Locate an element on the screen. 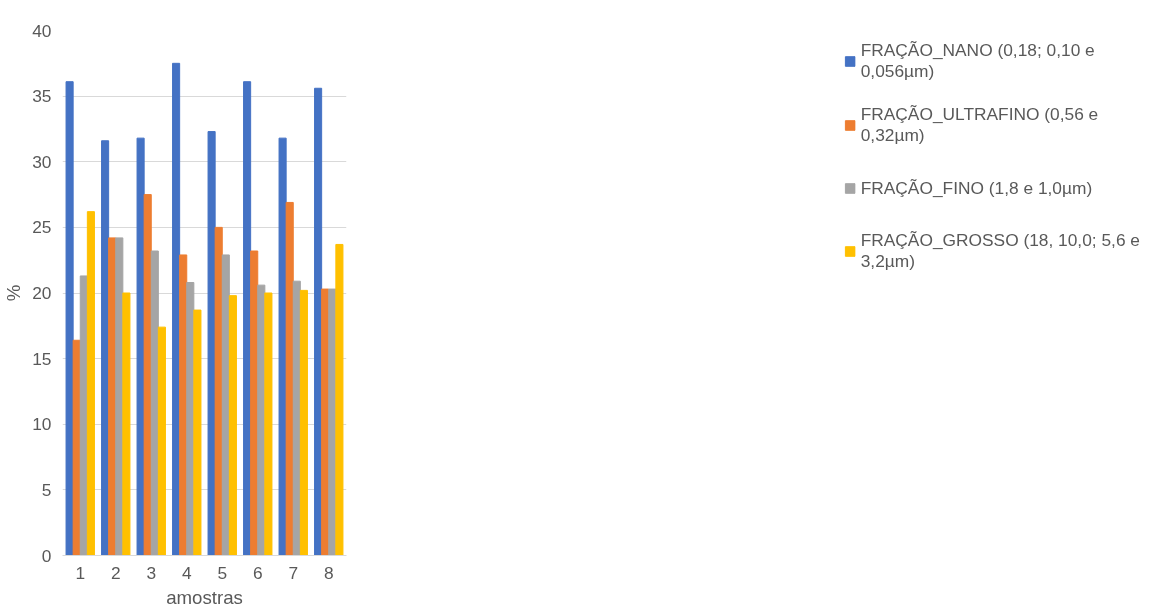 Image resolution: width=1154 pixels, height=614 pixels. y-tick-label: 10 is located at coordinates (42, 424).